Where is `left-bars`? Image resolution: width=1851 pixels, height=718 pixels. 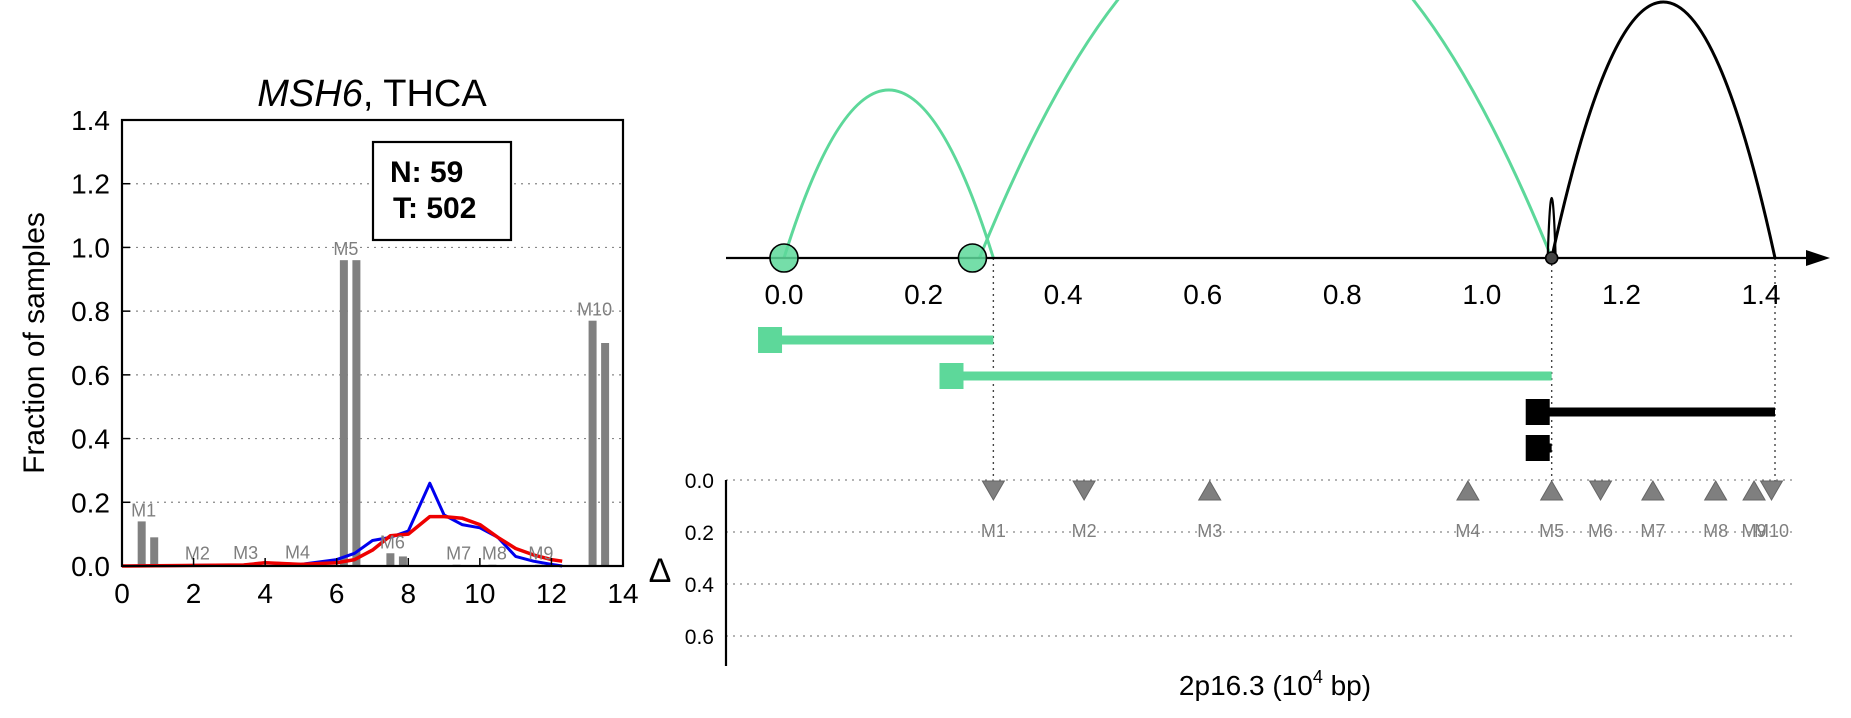 left-bars is located at coordinates (373, 413).